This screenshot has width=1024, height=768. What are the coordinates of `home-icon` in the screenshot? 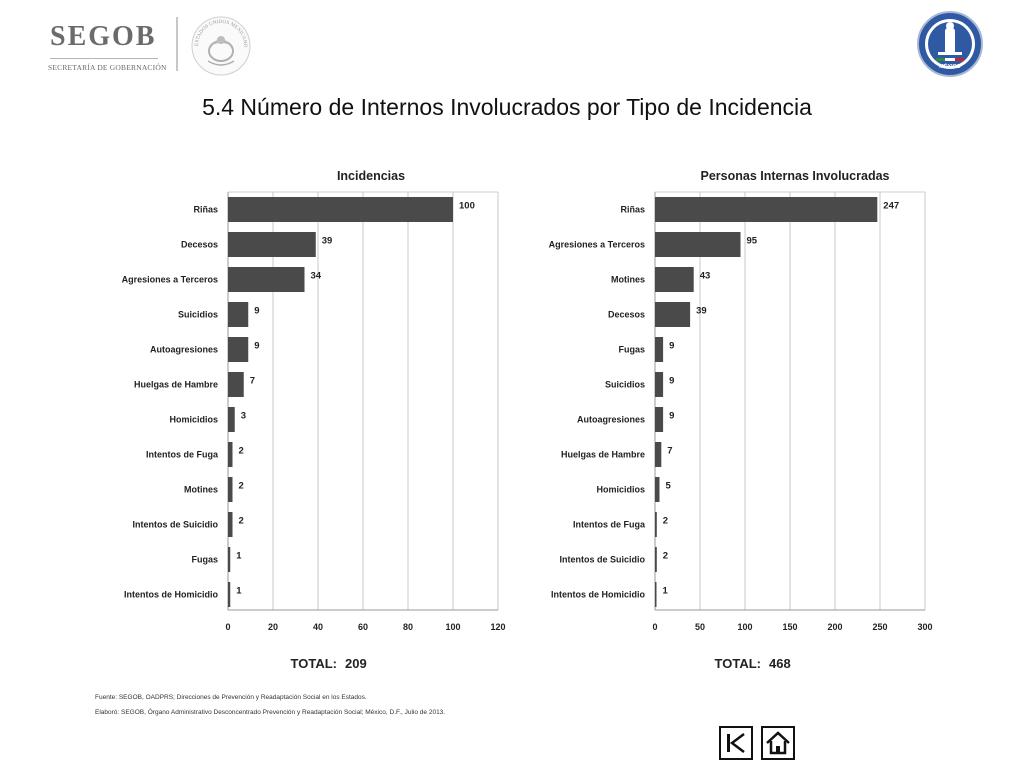 It's located at (778, 743).